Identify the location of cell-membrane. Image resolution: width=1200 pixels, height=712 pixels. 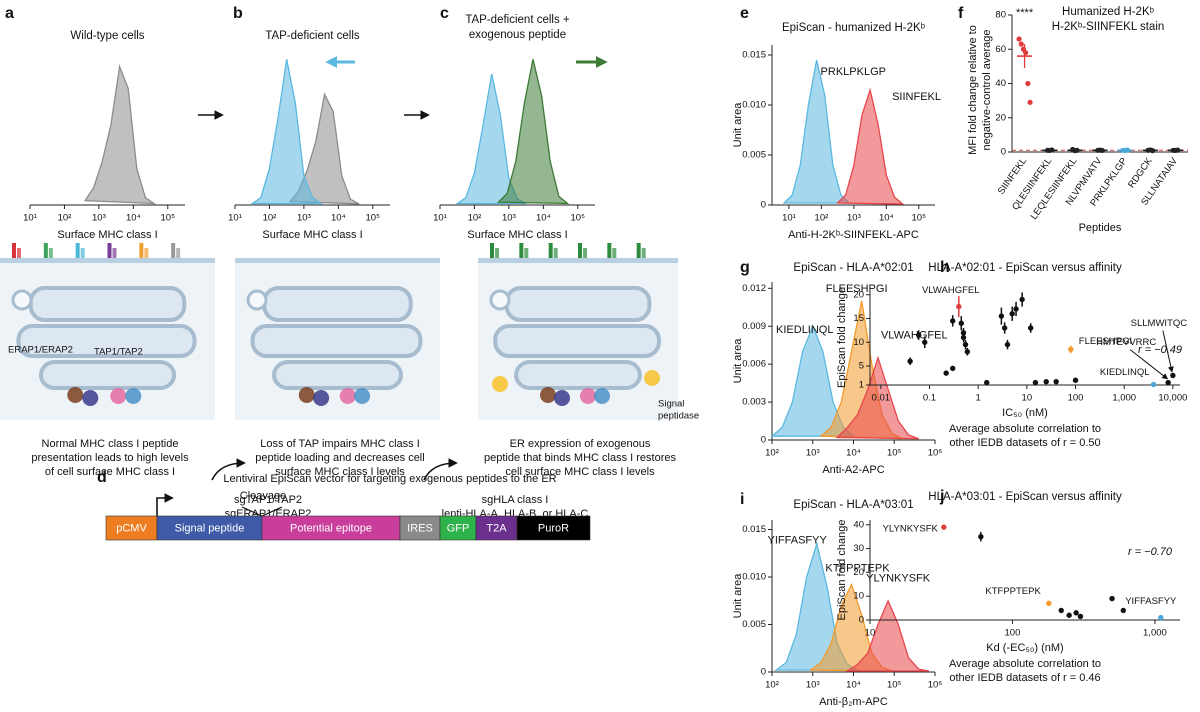
(337, 260).